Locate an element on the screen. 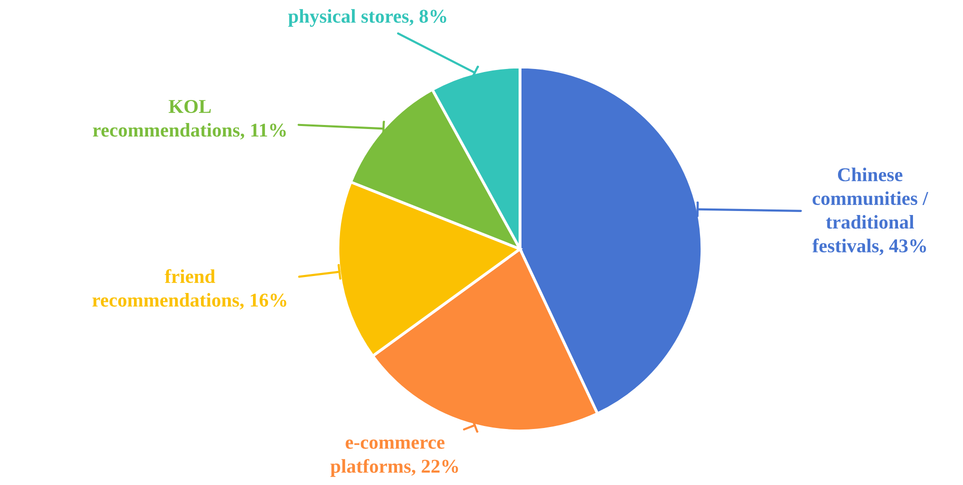 This screenshot has width=963, height=485. slice-label: Chinese communities / traditional festivals, 43% is located at coordinates (870, 212).